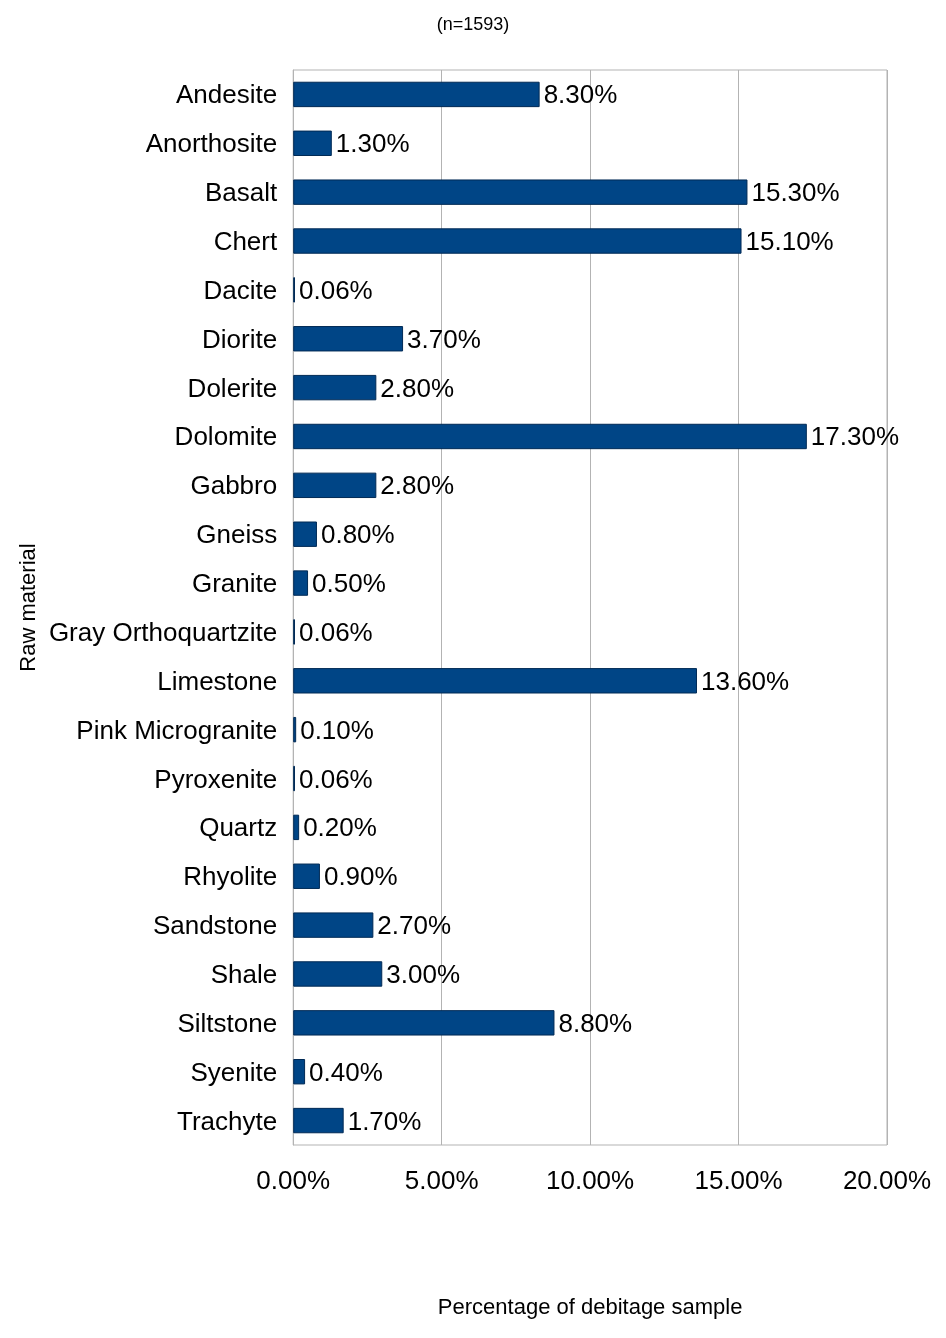 Image resolution: width=946 pixels, height=1338 pixels. I want to click on y-tick-label: Dolomite, so click(226, 436).